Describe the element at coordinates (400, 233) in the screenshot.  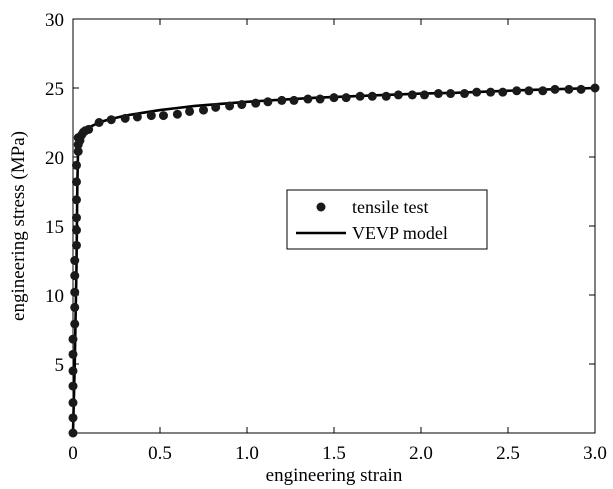
I see `legend-label-vevp-model: VEVP model` at that location.